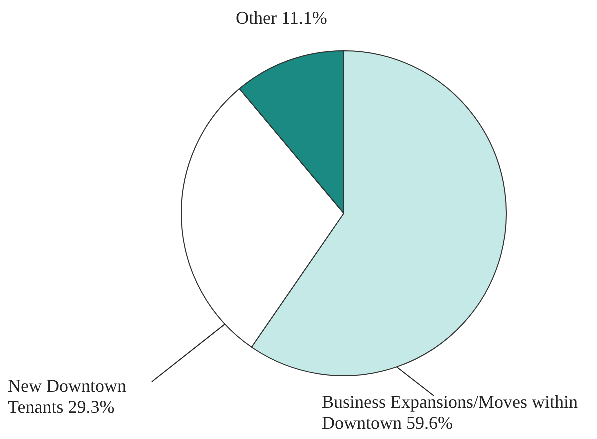 The image size is (597, 439). I want to click on slice-label: Business Expansions/Moves within Downtown 59.6%, so click(450, 412).